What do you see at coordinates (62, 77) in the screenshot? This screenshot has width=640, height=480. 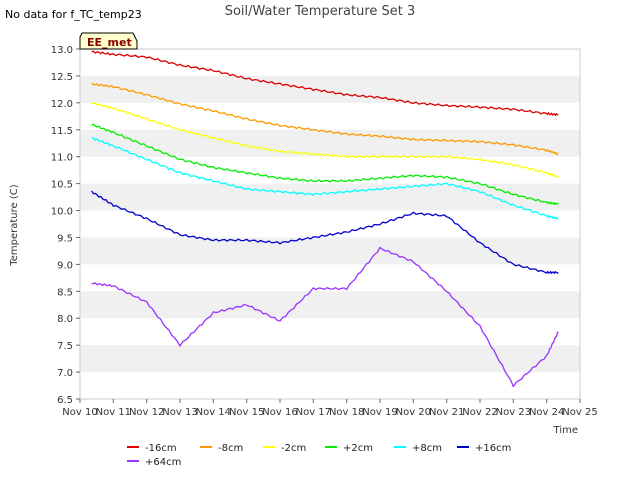 I see `y-tick-label: 12.5` at bounding box center [62, 77].